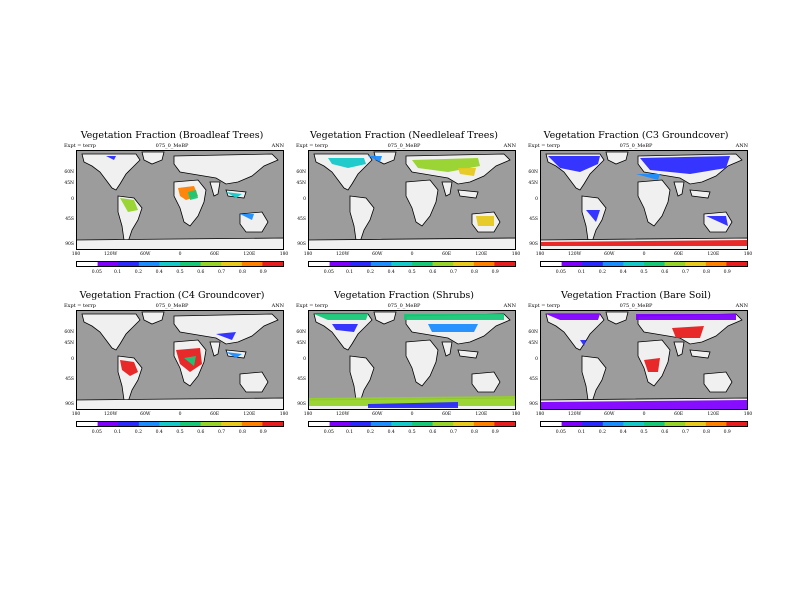  Describe the element at coordinates (404, 306) in the screenshot. I see `chart-subtitle: 075_0_MeBP` at that location.